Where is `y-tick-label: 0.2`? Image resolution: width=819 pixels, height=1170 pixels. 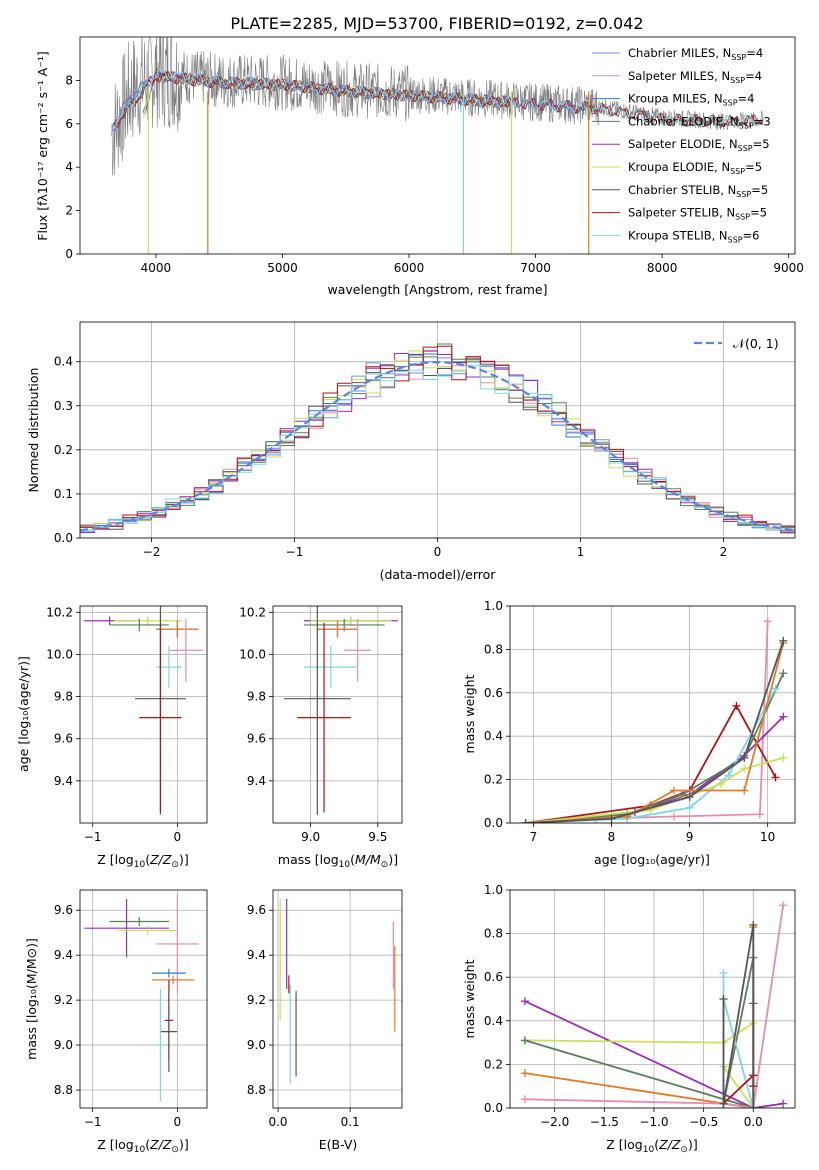 y-tick-label: 0.2 is located at coordinates (493, 780).